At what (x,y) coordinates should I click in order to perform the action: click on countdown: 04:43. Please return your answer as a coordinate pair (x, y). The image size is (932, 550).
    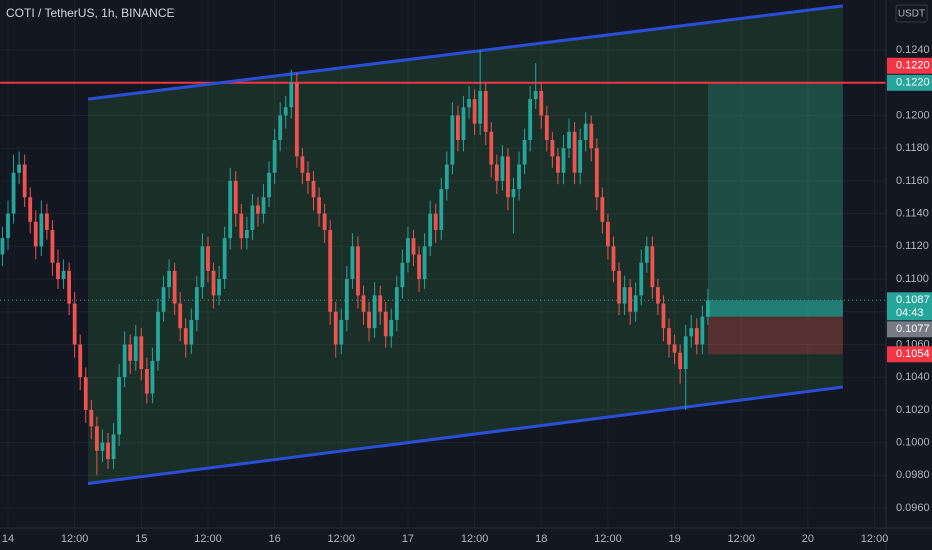
    Looking at the image, I should click on (910, 313).